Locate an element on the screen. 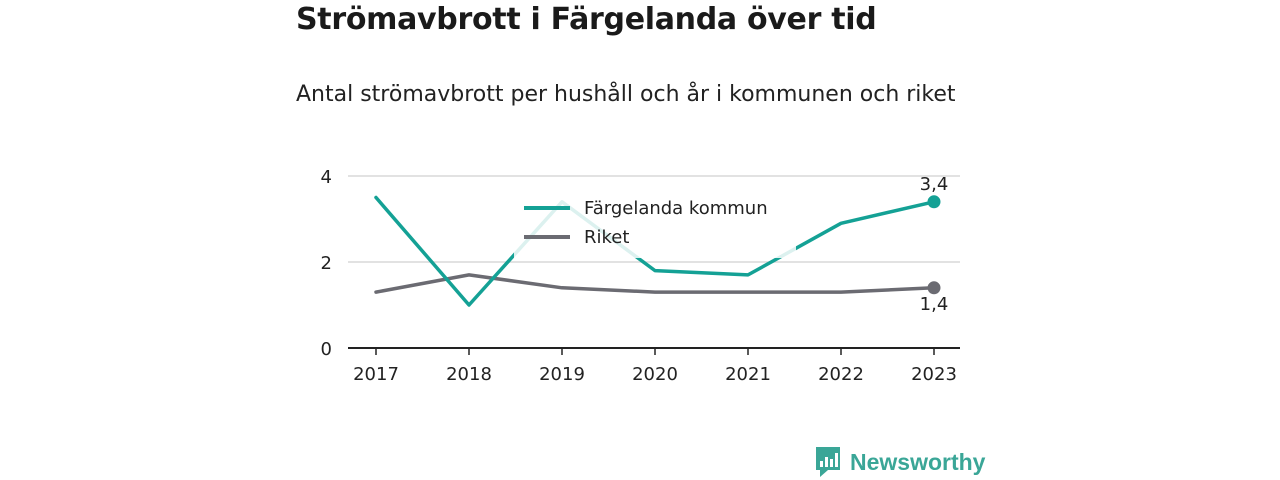  x-tick-label: 2023 is located at coordinates (934, 374).